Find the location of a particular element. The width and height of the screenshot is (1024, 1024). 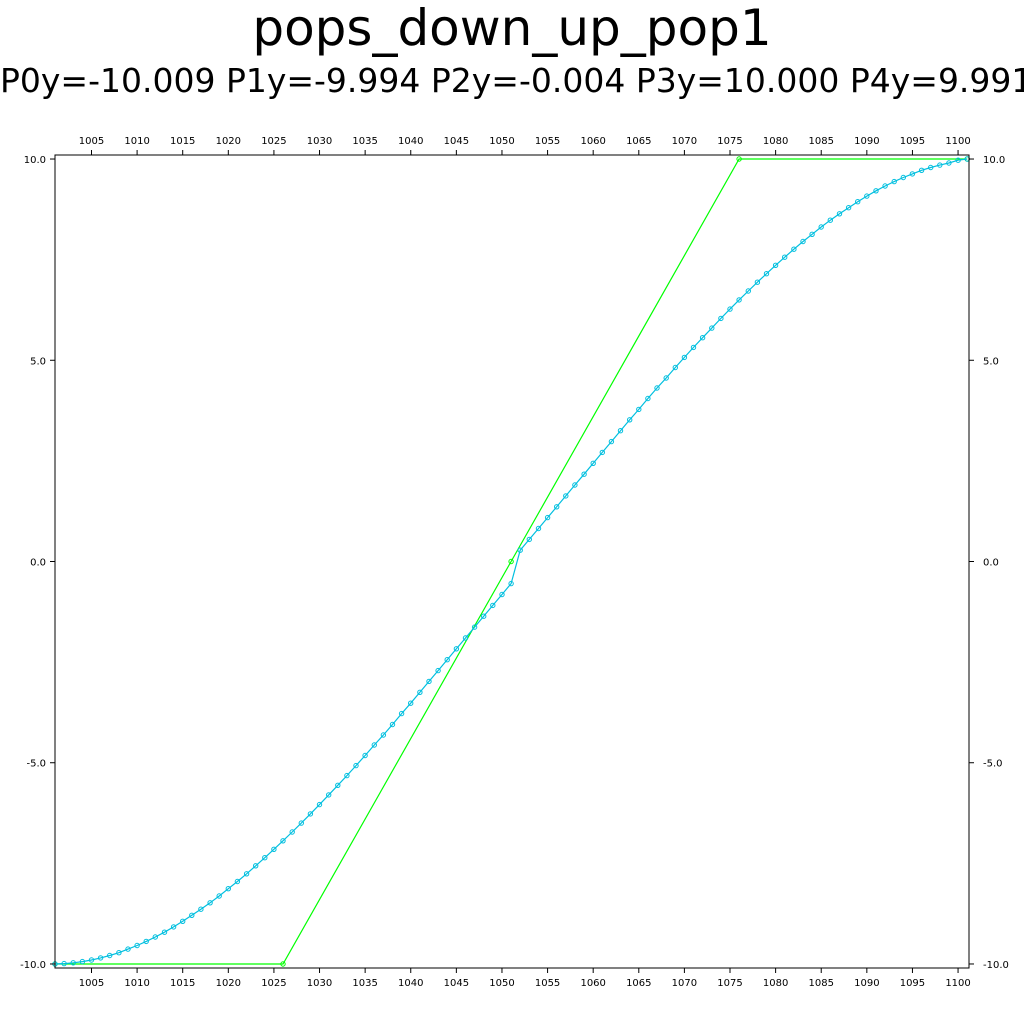

x-tick-label-bottom: 1095 is located at coordinates (912, 983).